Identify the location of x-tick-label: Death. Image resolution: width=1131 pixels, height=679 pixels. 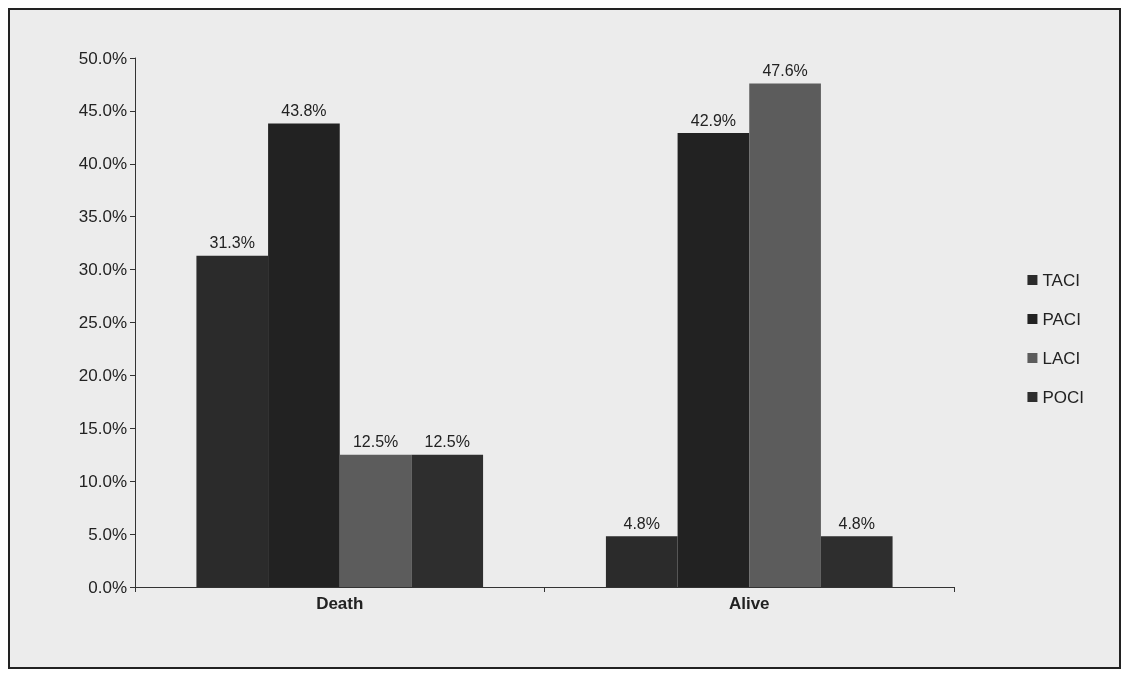
(340, 603).